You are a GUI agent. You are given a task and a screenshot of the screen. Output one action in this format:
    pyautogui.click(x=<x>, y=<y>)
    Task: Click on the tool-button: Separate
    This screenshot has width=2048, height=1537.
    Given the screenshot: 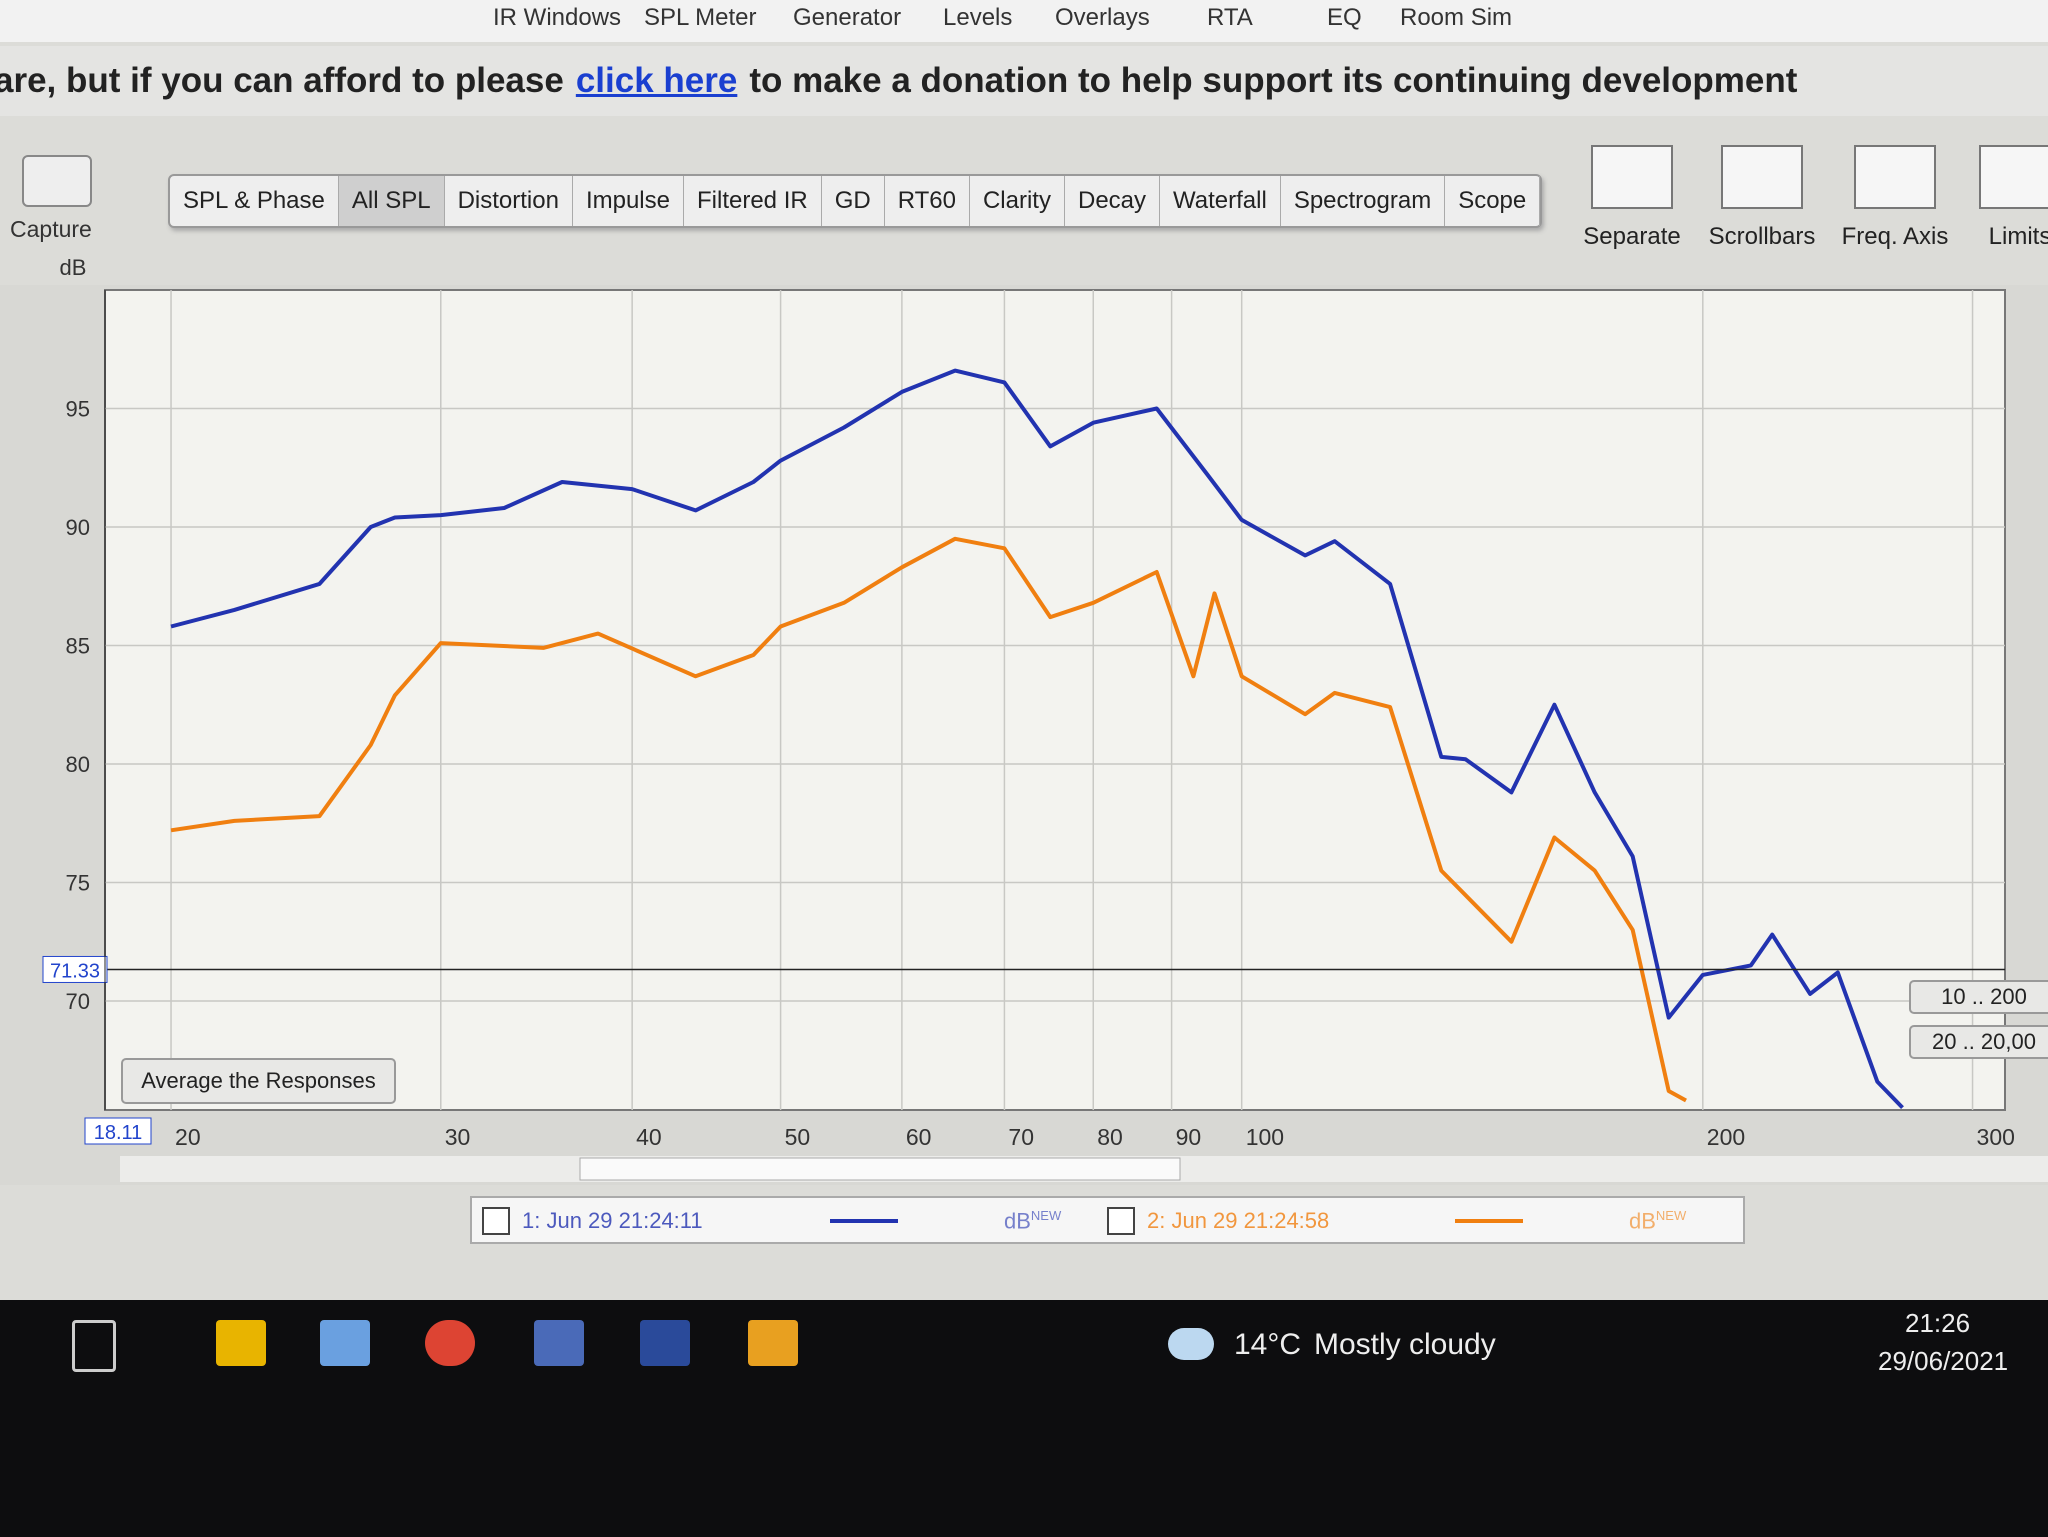 What is the action you would take?
    pyautogui.click(x=1632, y=198)
    